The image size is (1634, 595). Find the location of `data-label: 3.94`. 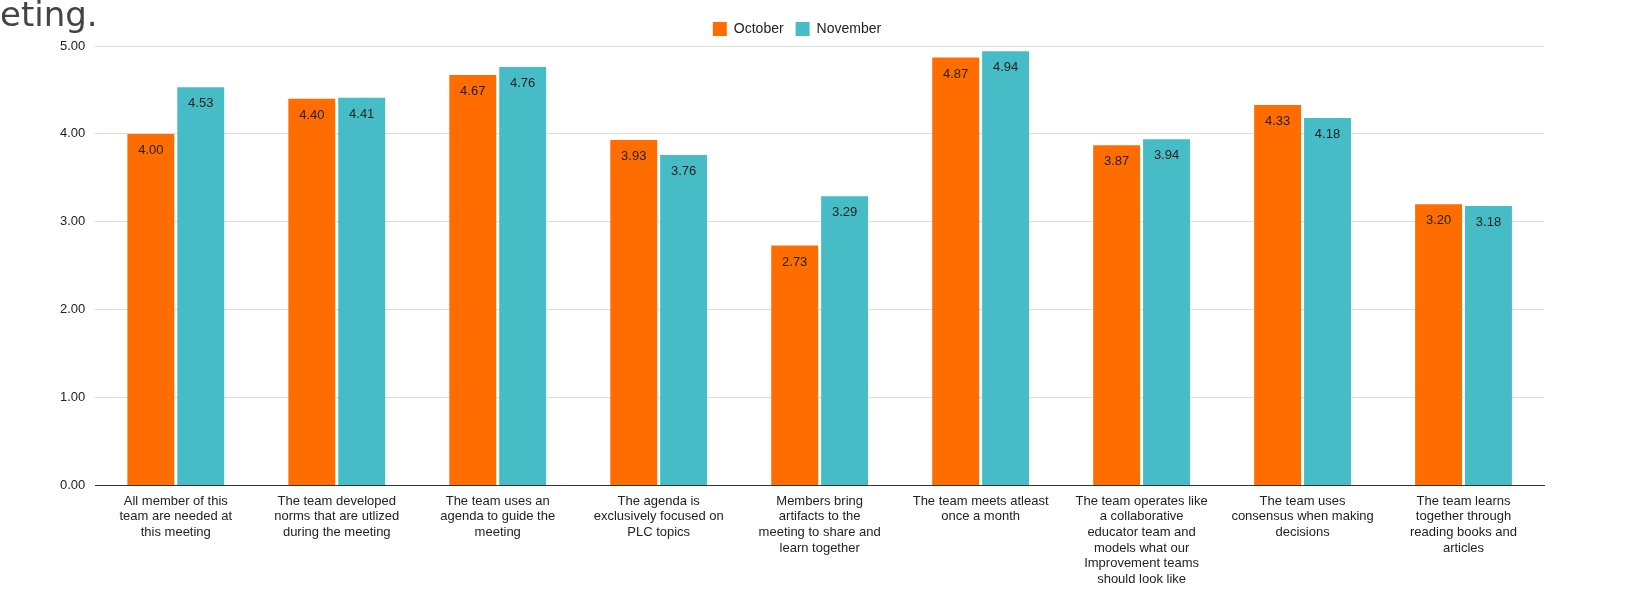

data-label: 3.94 is located at coordinates (1166, 155).